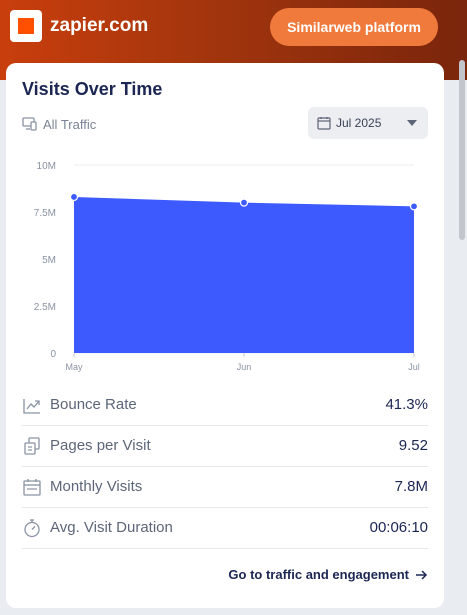 The height and width of the screenshot is (615, 467). What do you see at coordinates (414, 367) in the screenshot?
I see `x-tick-label: Jul` at bounding box center [414, 367].